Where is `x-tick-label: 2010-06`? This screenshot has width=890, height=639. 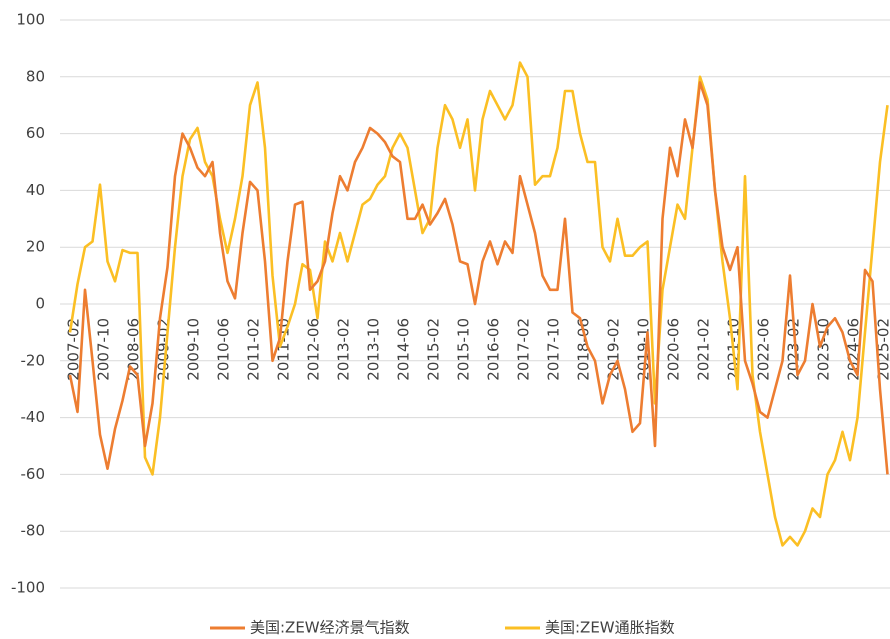 x-tick-label: 2010-06 is located at coordinates (224, 349).